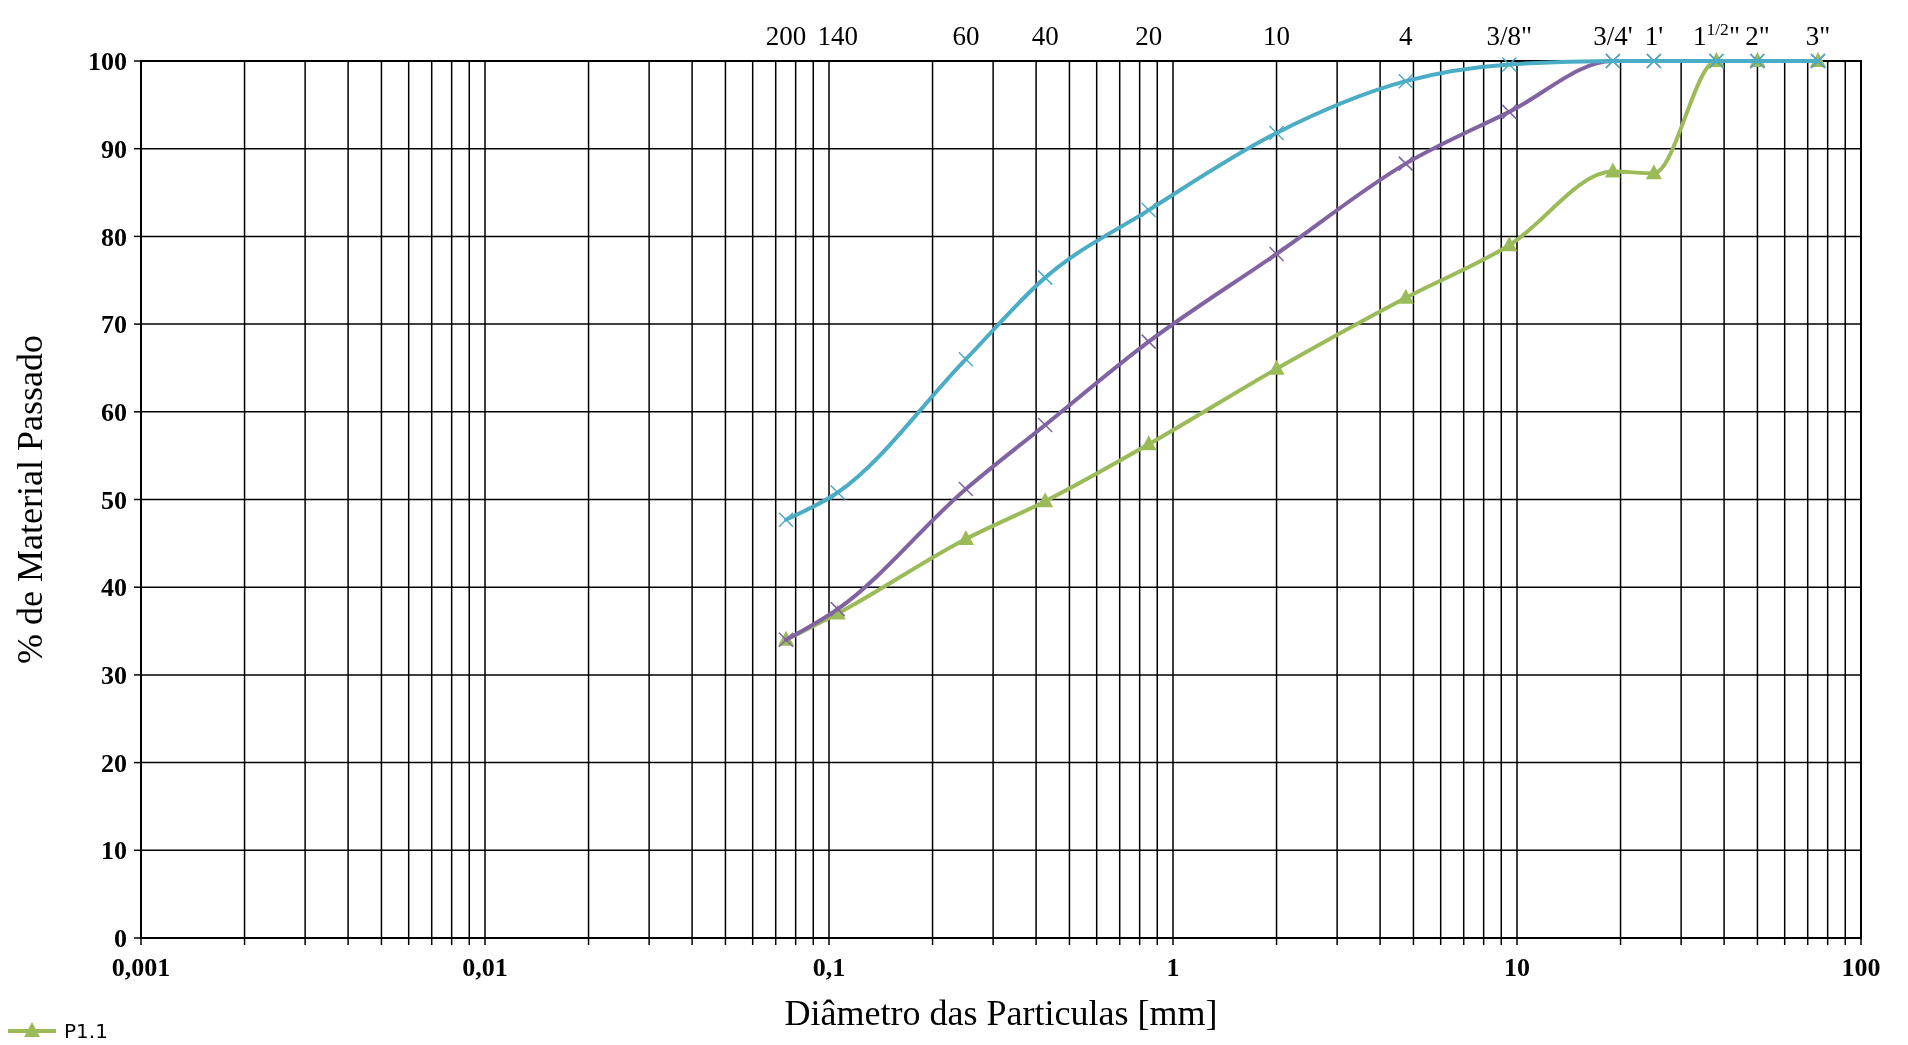 This screenshot has width=1908, height=1045. What do you see at coordinates (1517, 967) in the screenshot?
I see `x-tick-label: 10` at bounding box center [1517, 967].